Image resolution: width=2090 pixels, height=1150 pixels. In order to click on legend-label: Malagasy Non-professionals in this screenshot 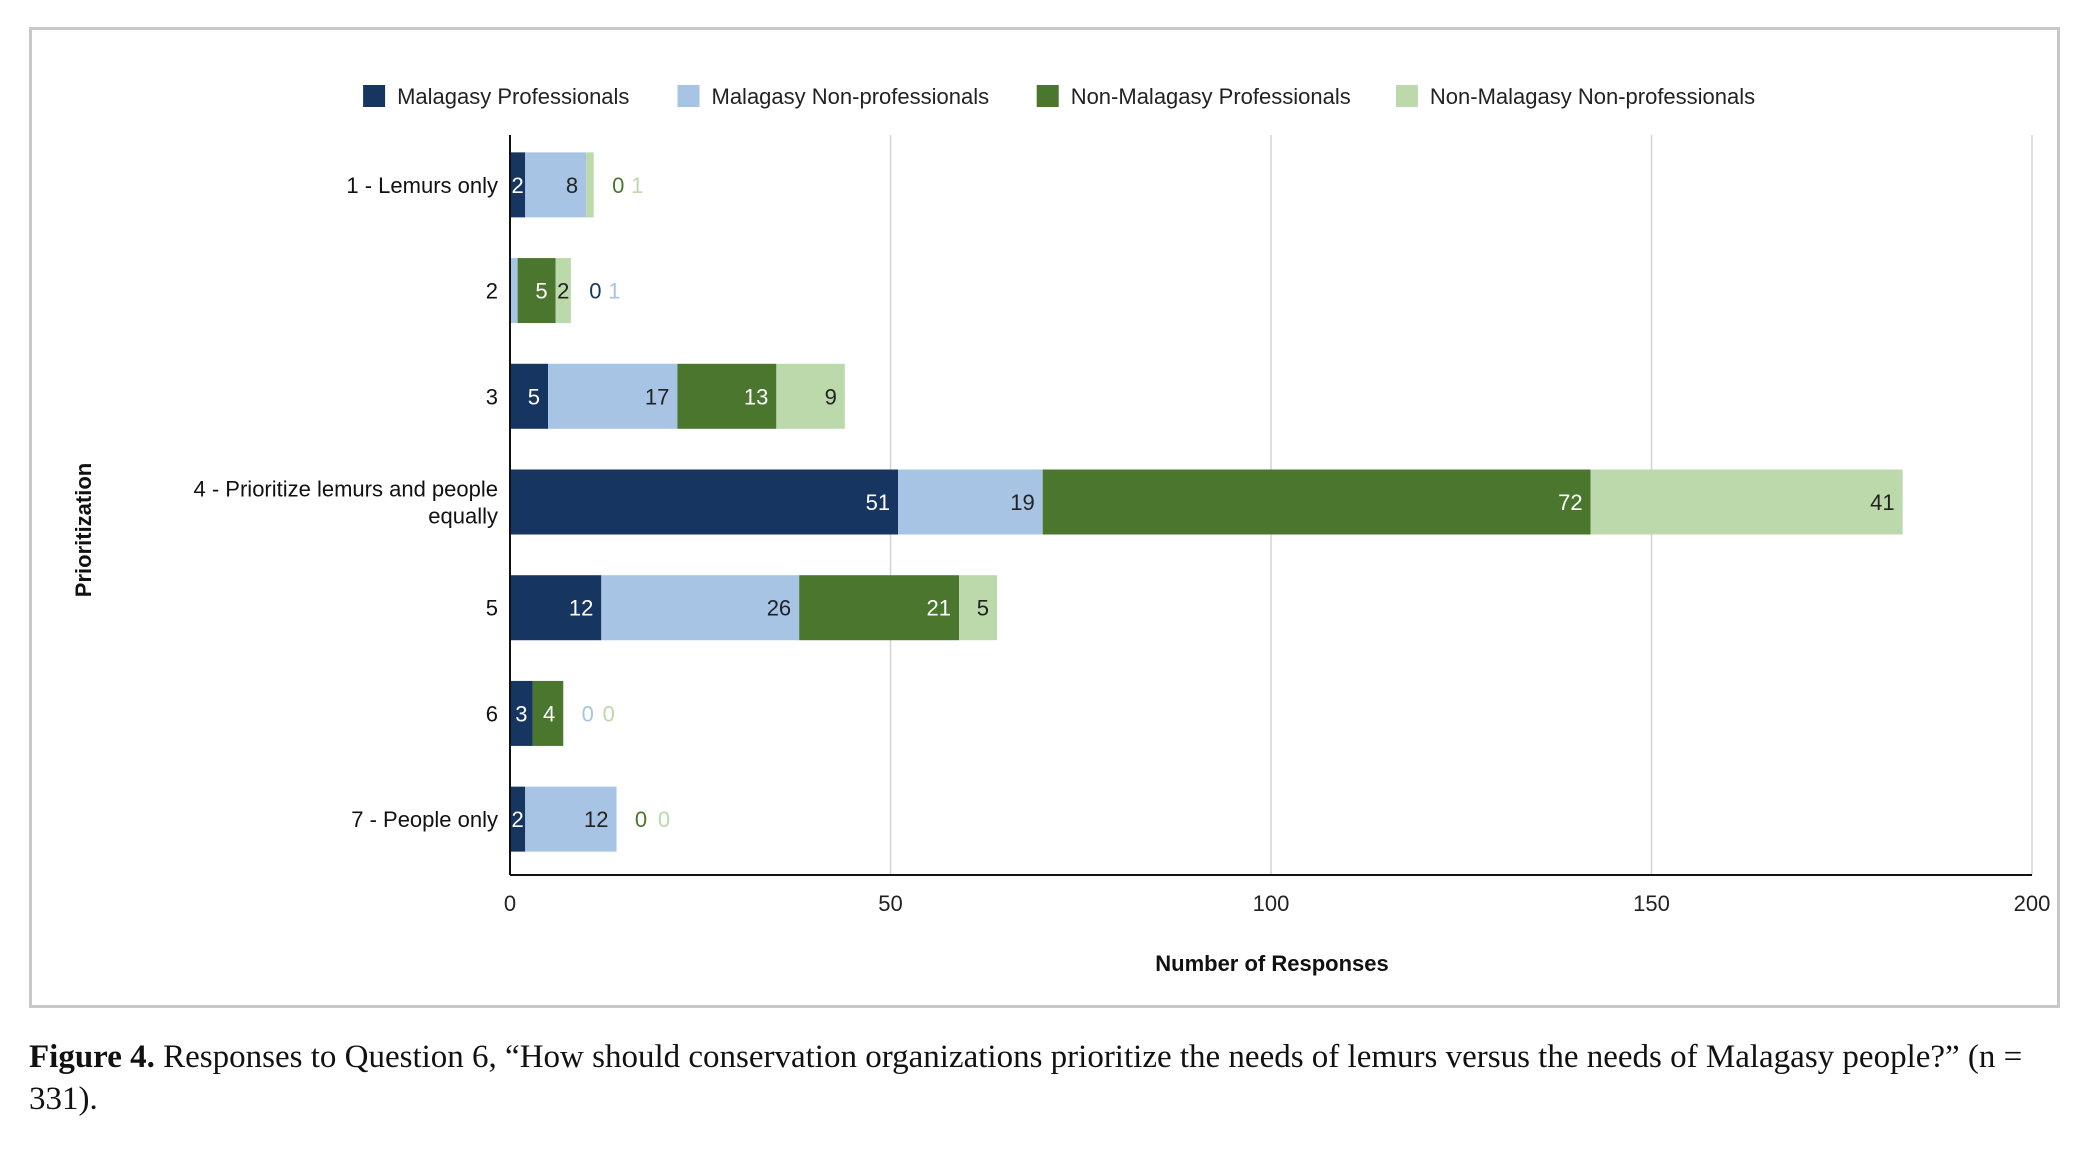, I will do `click(851, 96)`.